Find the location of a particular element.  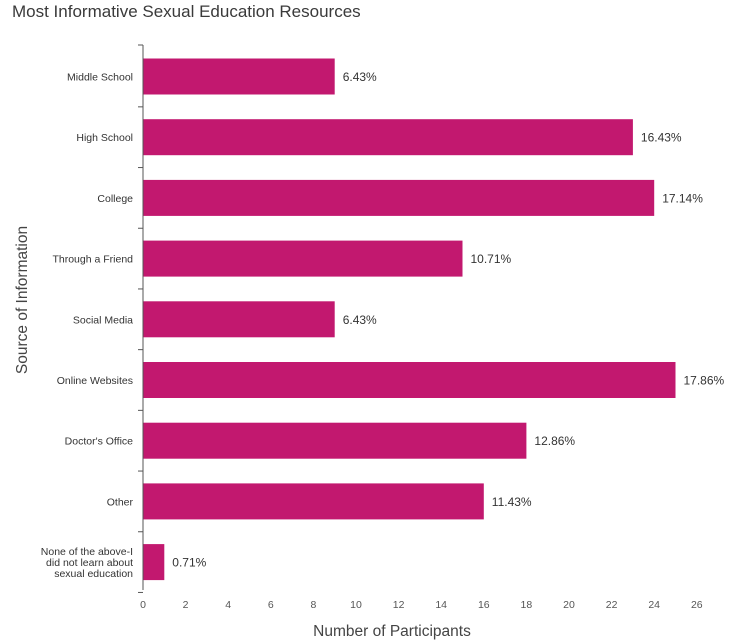

x-axis-title: Number of Participants is located at coordinates (392, 631).